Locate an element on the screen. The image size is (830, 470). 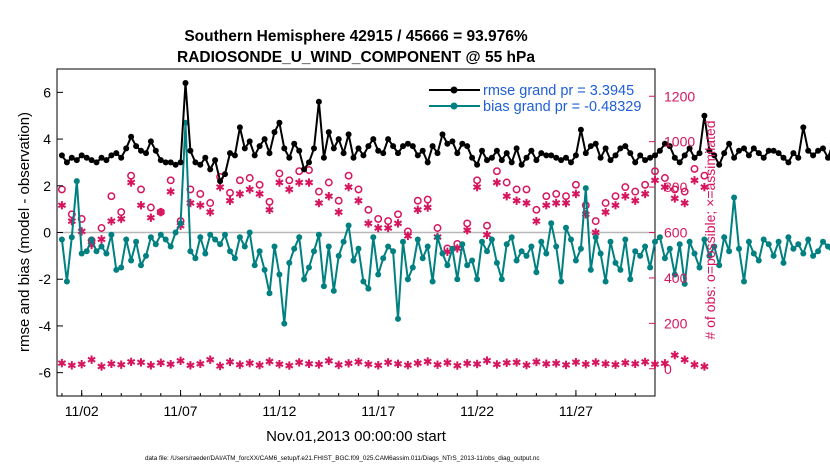
y2-axis-label: # of obs: o=possible; ×=assimilated is located at coordinates (710, 229).